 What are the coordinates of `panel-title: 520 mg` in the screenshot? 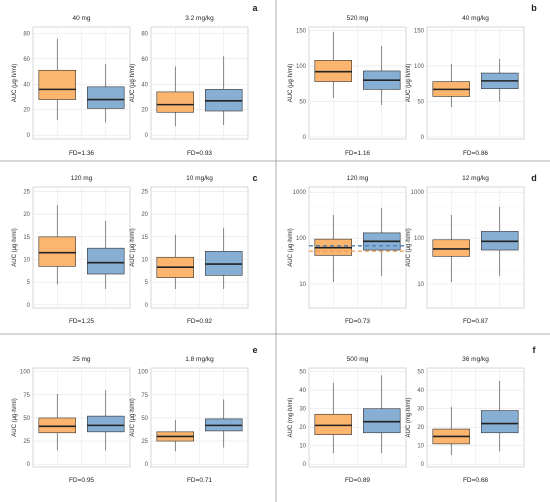 It's located at (358, 18).